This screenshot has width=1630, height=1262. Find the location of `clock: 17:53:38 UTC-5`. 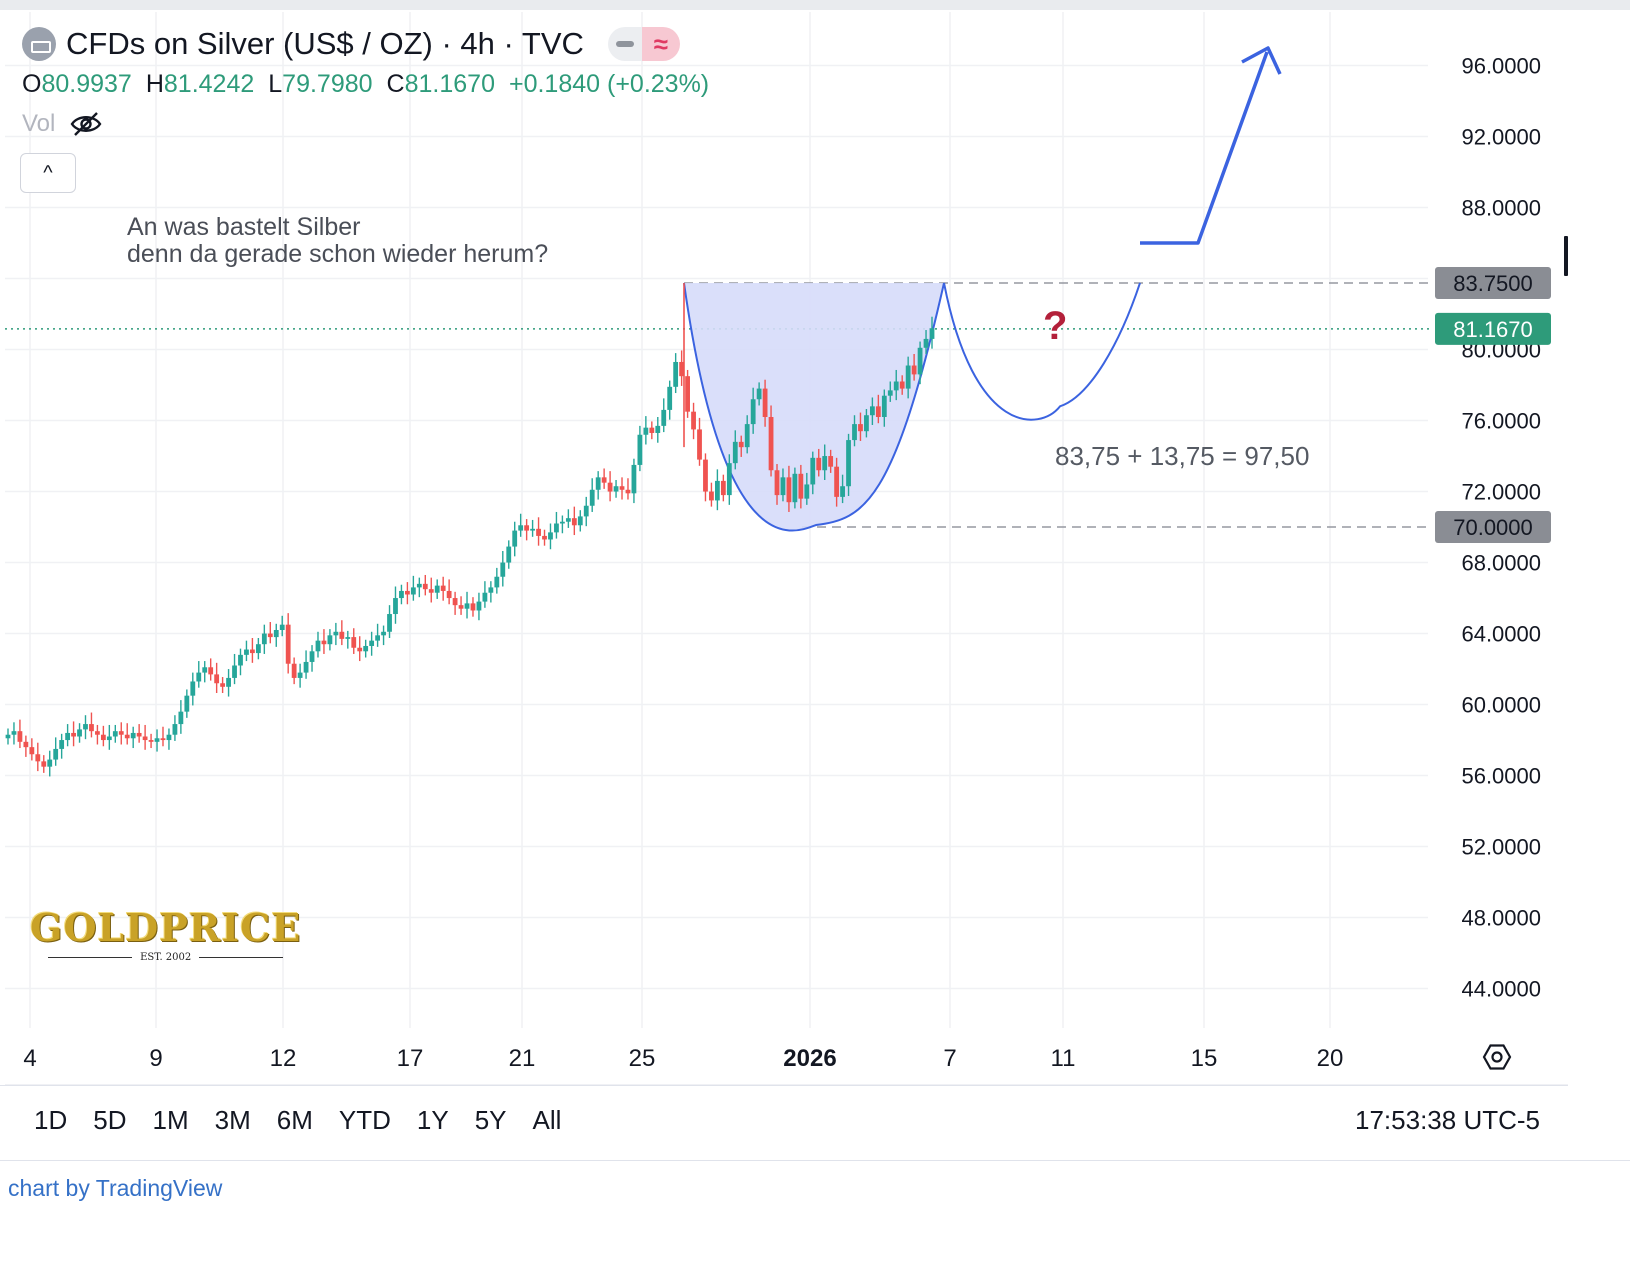

clock: 17:53:38 UTC-5 is located at coordinates (1447, 1120).